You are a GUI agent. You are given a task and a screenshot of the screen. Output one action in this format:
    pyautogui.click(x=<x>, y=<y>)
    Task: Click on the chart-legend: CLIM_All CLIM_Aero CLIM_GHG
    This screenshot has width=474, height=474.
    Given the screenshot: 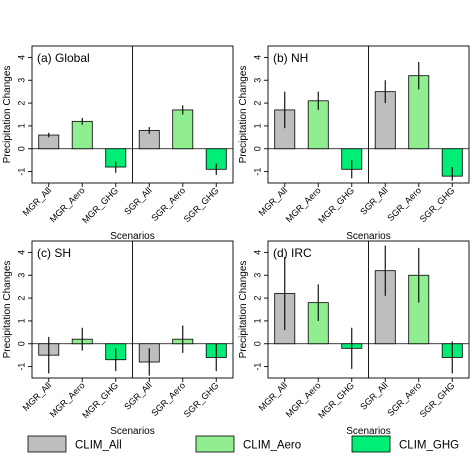 What is the action you would take?
    pyautogui.click(x=243, y=444)
    